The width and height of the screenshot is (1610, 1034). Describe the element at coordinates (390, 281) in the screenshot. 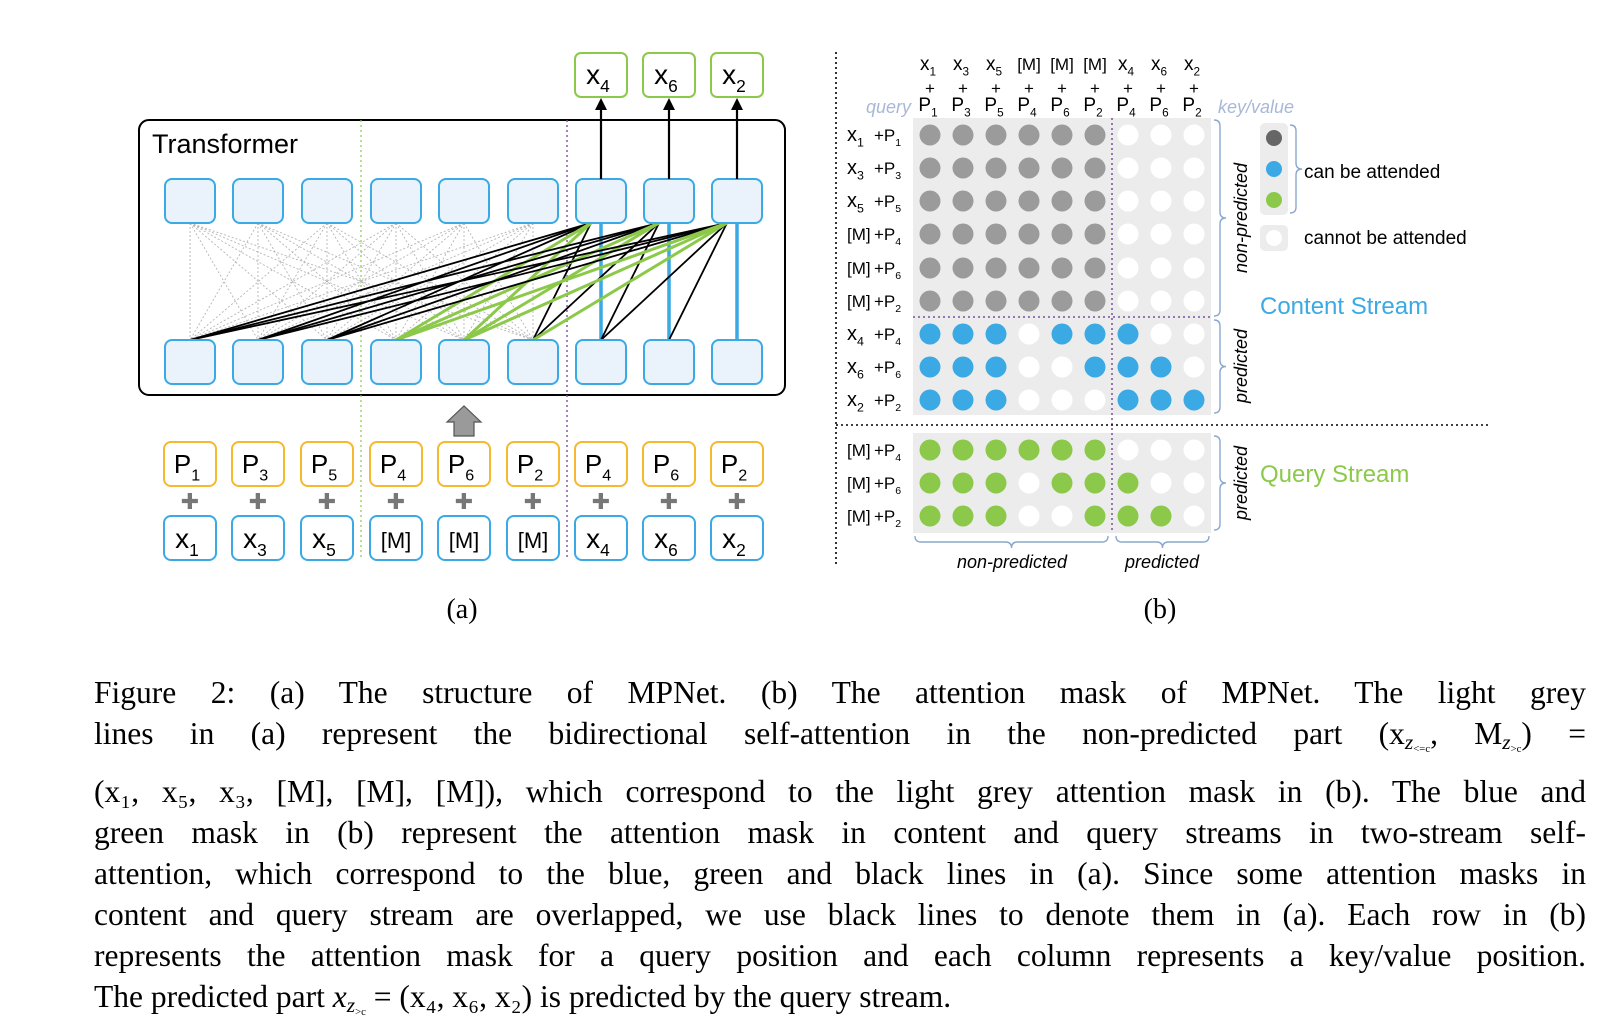

I see `black-attention-line` at that location.